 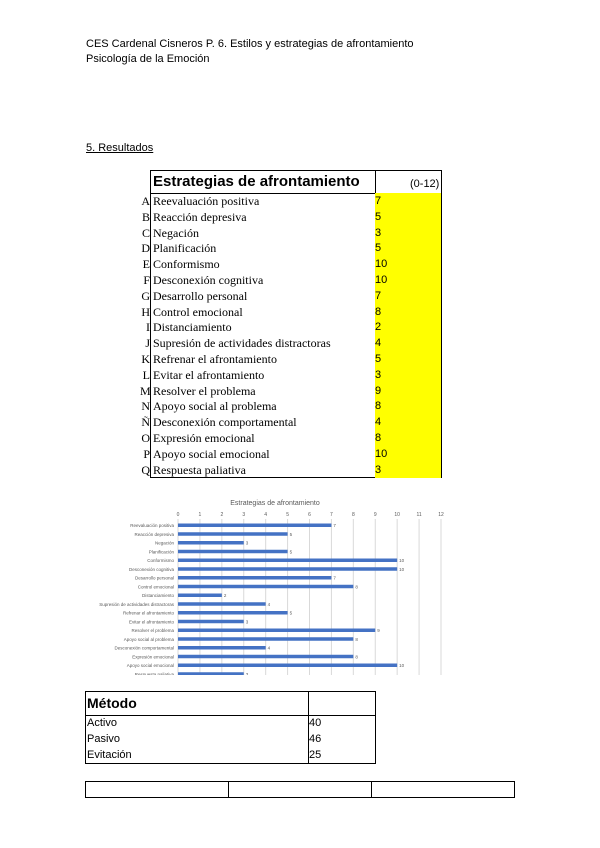 I want to click on method-table, so click(x=230, y=727).